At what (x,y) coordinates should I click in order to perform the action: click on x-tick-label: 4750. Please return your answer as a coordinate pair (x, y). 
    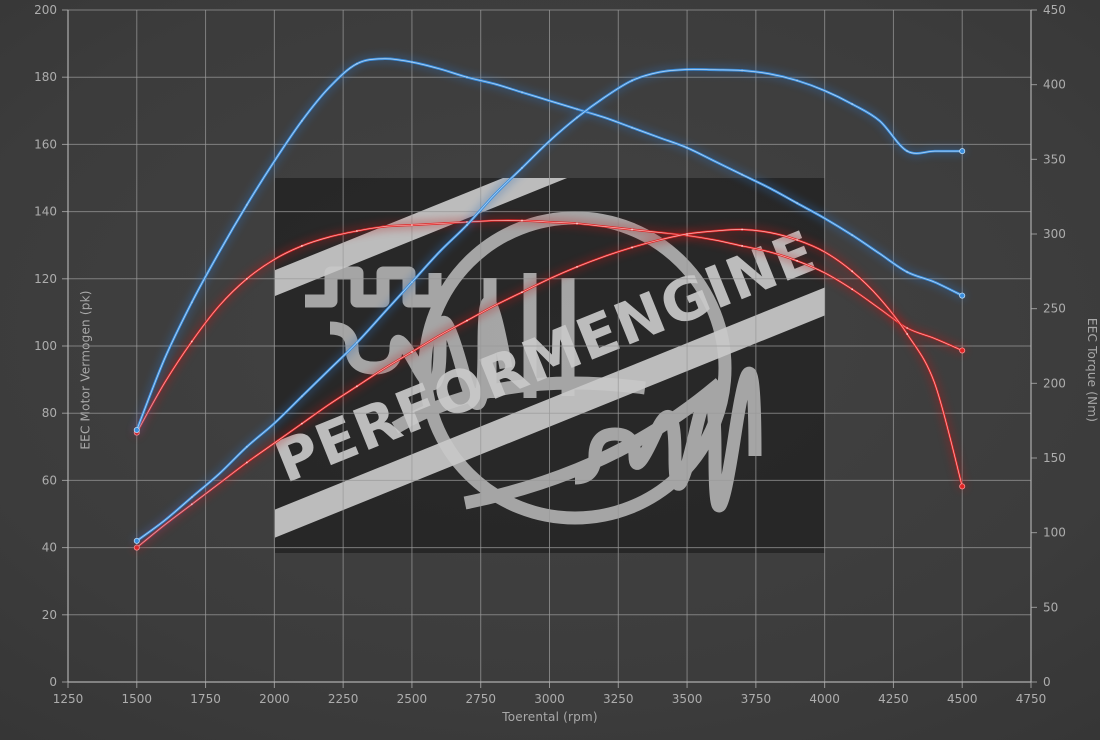
    Looking at the image, I should click on (1031, 699).